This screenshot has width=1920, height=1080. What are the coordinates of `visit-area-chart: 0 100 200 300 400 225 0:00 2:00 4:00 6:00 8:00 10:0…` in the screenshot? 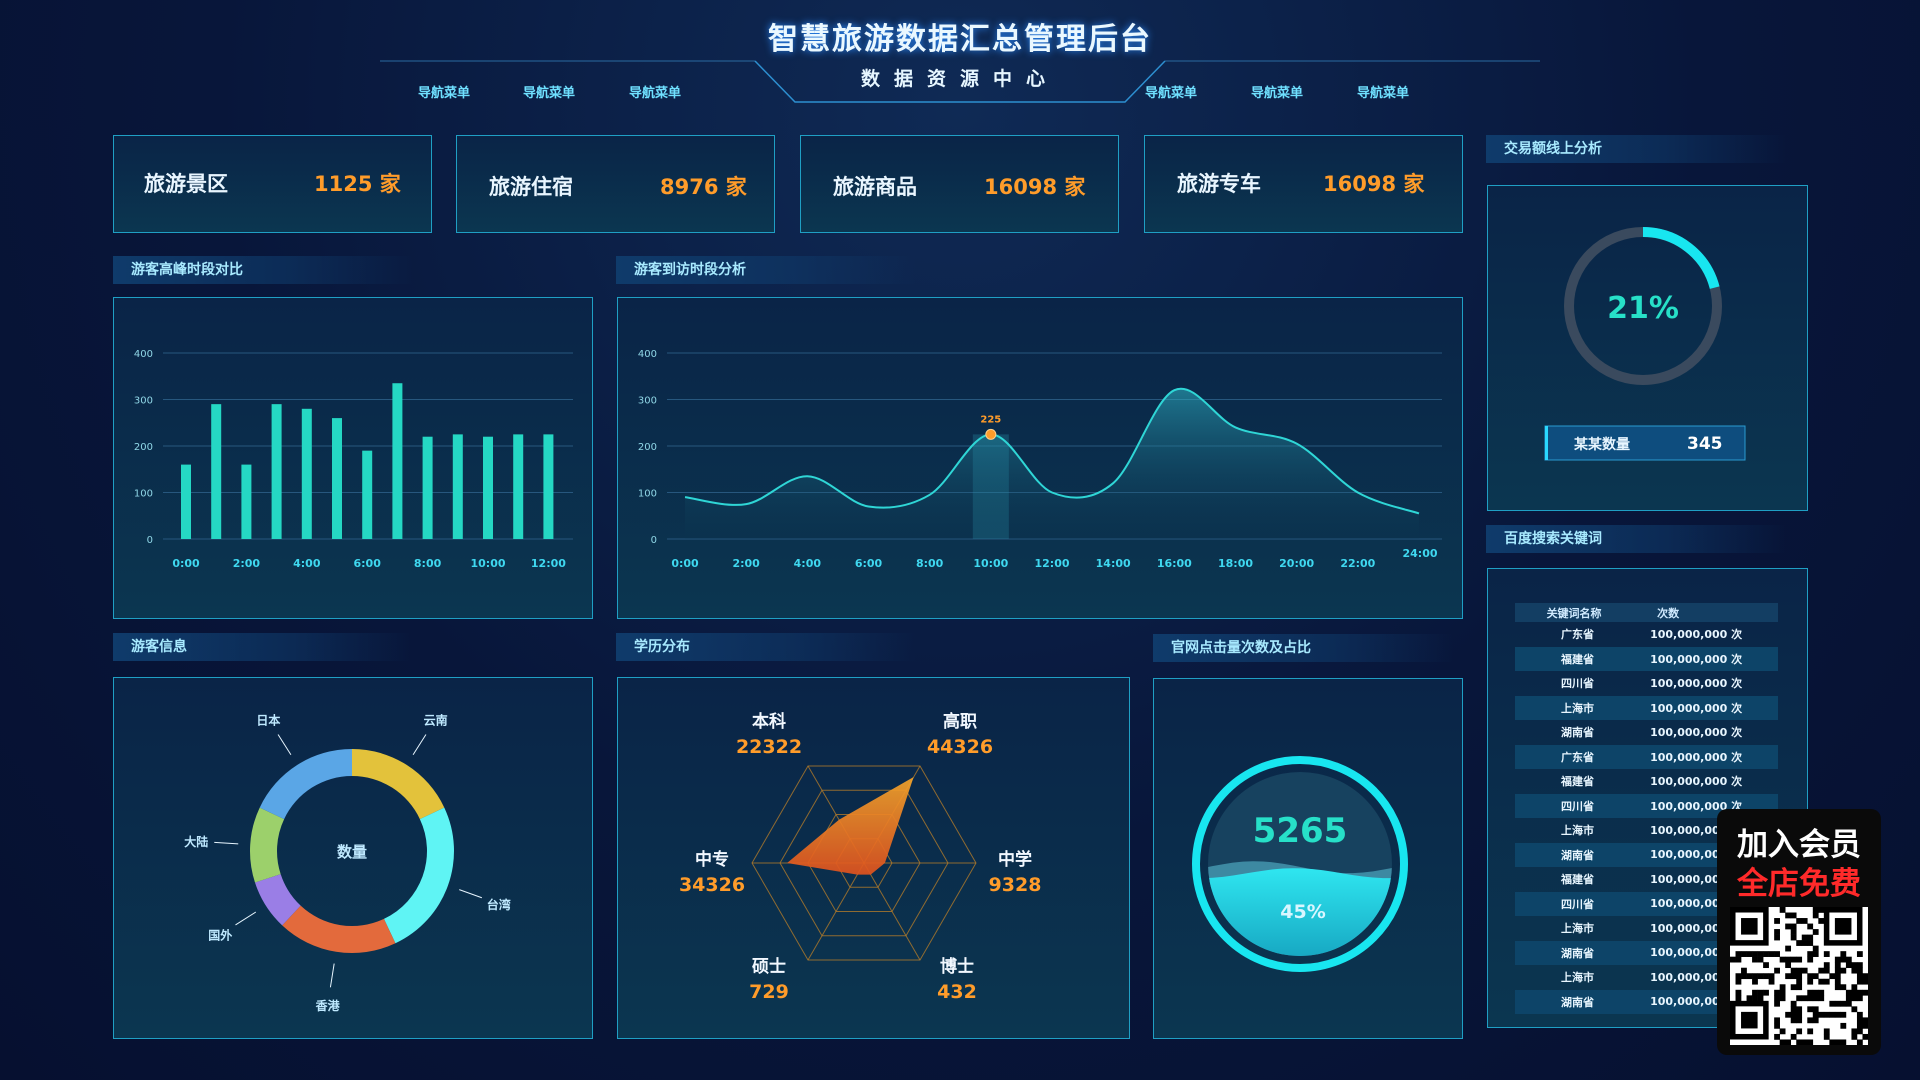 It's located at (1040, 459).